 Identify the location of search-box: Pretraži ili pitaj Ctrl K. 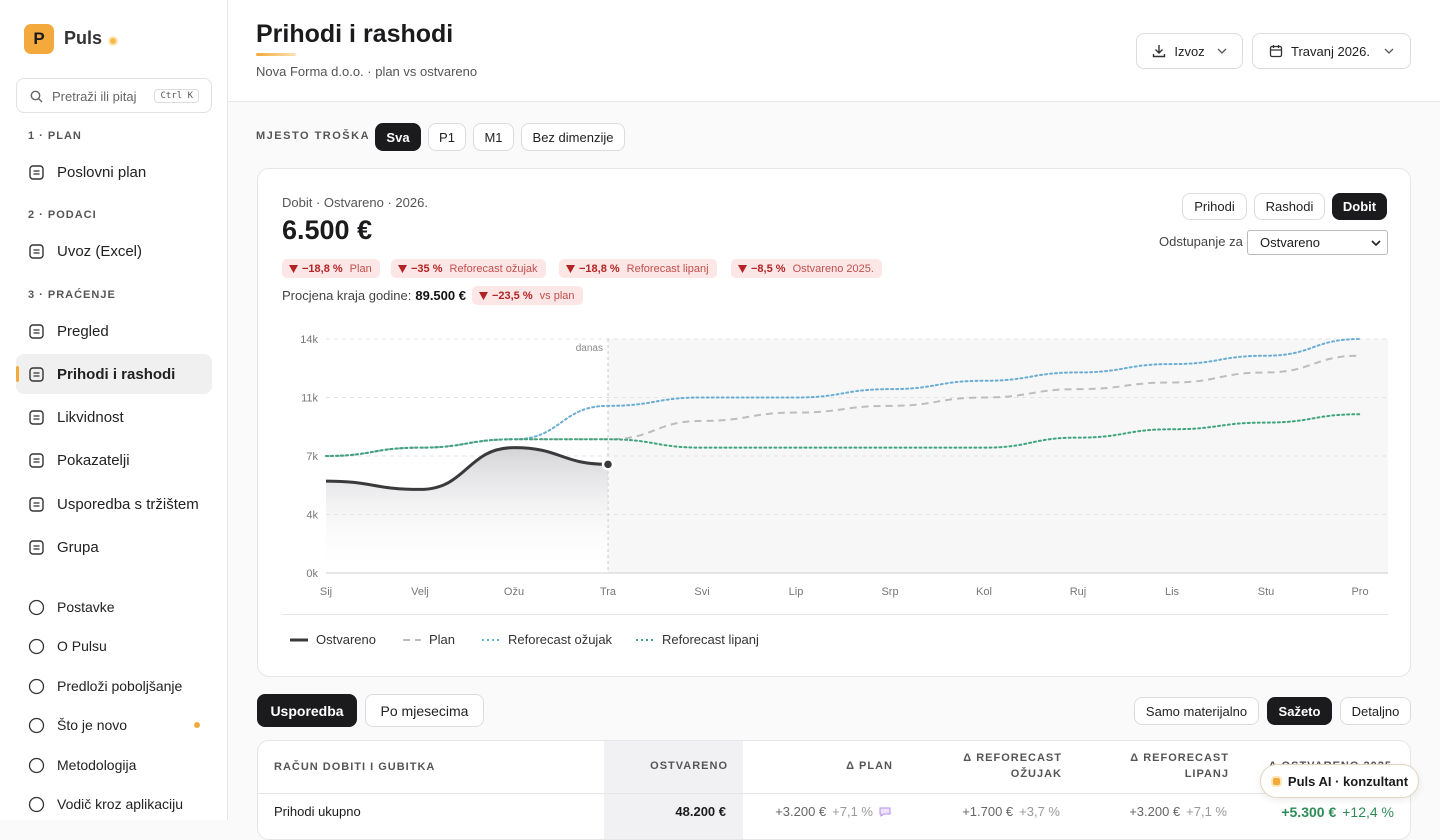
(114, 95).